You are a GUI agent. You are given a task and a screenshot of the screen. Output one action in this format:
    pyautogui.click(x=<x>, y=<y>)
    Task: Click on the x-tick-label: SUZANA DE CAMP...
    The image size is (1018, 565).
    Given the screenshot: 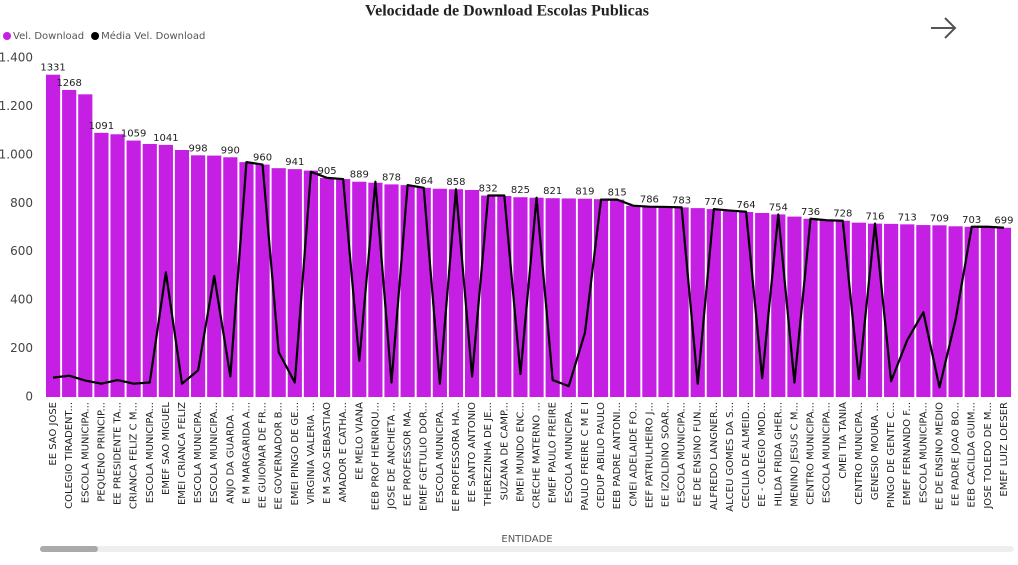 What is the action you would take?
    pyautogui.click(x=504, y=451)
    